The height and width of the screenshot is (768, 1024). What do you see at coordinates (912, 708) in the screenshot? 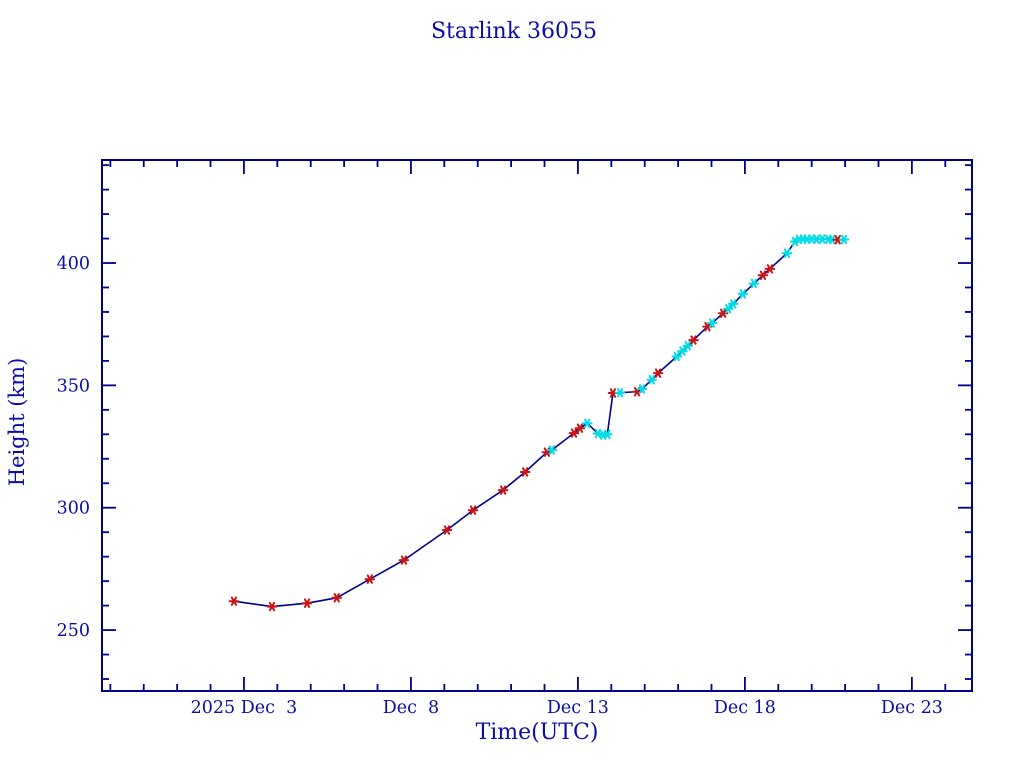
I see `x-tick-label: Dec 23` at bounding box center [912, 708].